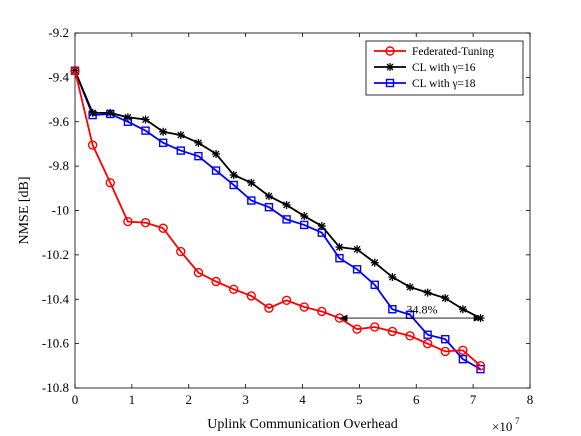 This screenshot has width=581, height=436. What do you see at coordinates (24, 210) in the screenshot?
I see `y-axis-title: NMSE [dB]` at bounding box center [24, 210].